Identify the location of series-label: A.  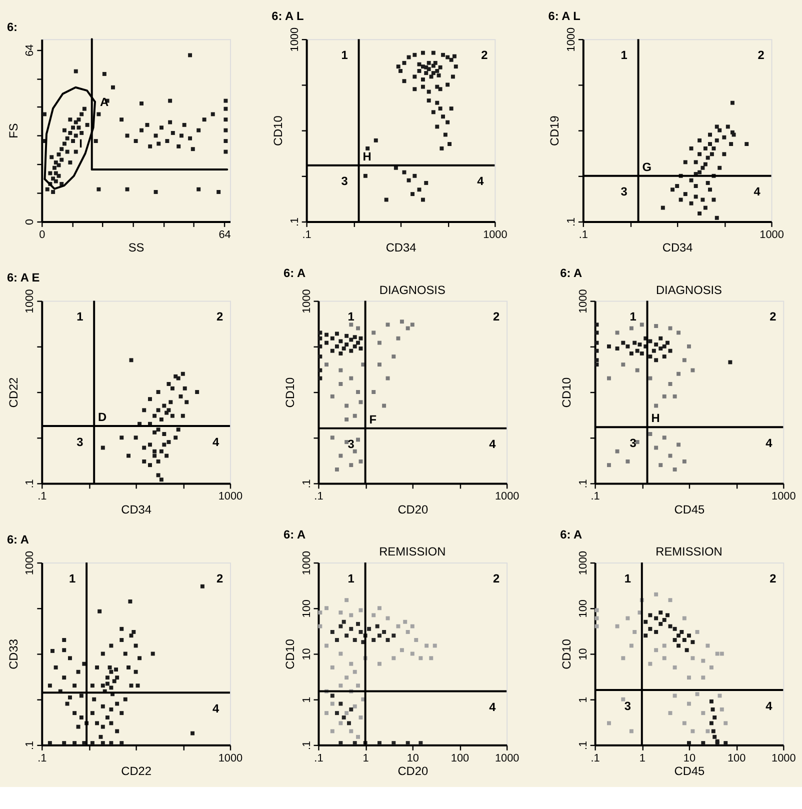
(104, 101).